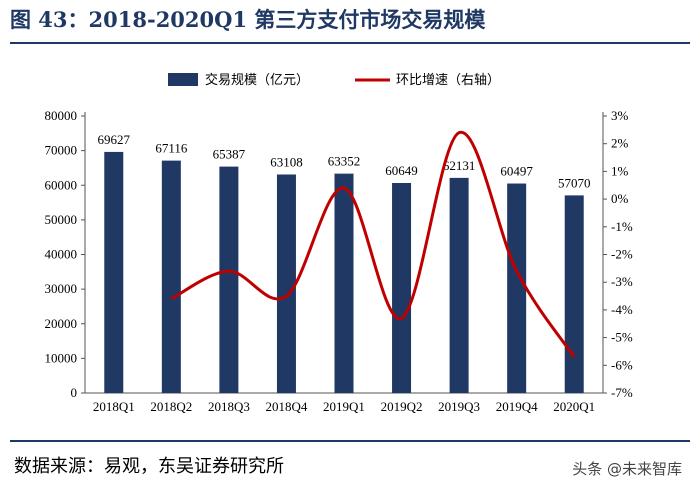 Image resolution: width=700 pixels, height=493 pixels. I want to click on y-left-tick-label: 20000, so click(61, 323).